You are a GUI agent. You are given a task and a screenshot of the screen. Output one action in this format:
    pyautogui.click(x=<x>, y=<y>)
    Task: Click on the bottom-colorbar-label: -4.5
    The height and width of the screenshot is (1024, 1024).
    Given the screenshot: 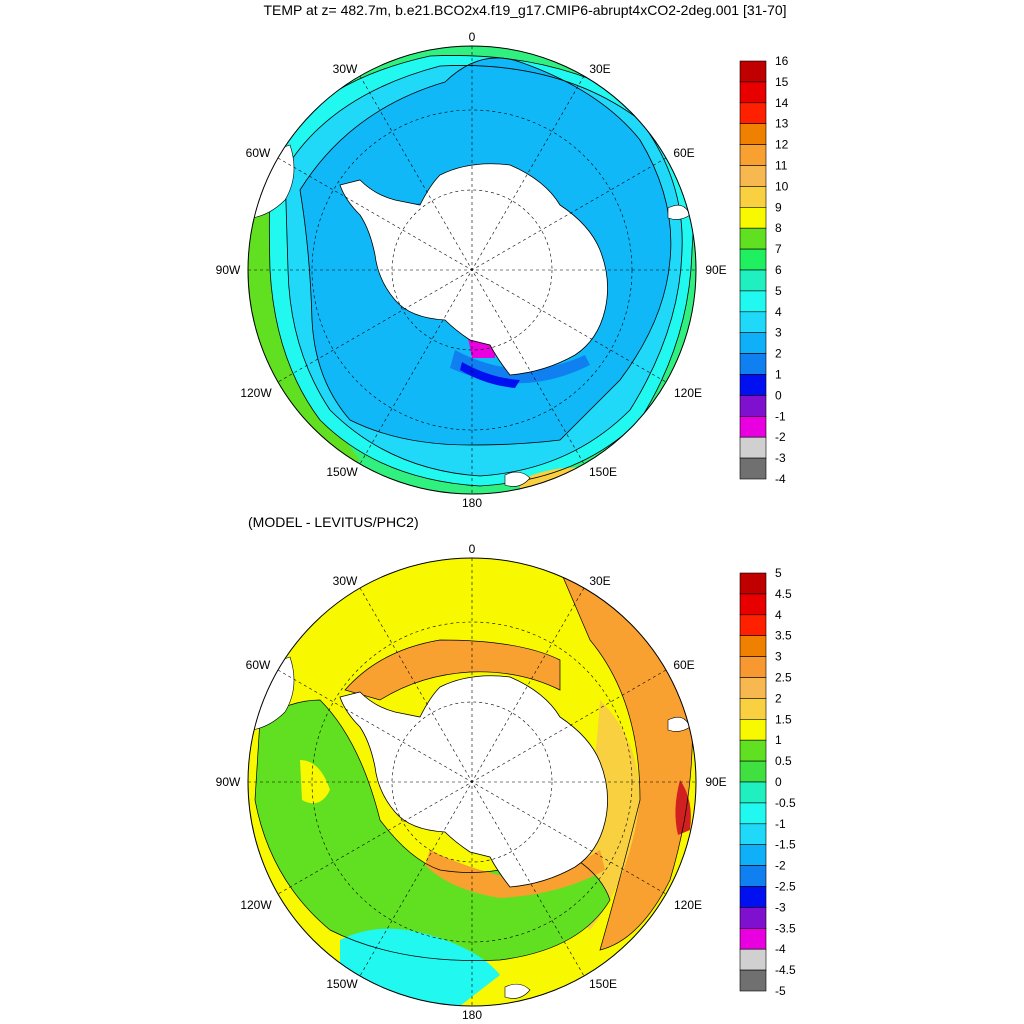 What is the action you would take?
    pyautogui.click(x=785, y=970)
    